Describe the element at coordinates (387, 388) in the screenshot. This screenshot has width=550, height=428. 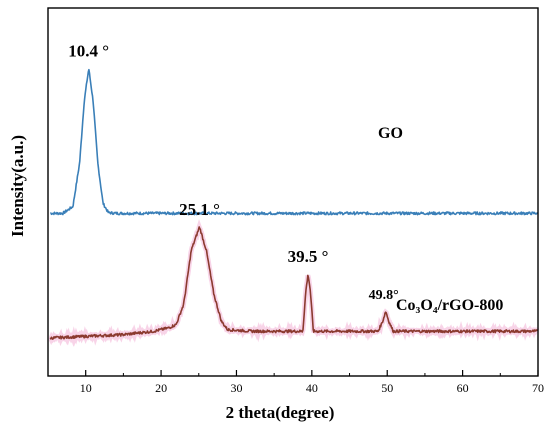
I see `x-tick-label-50: 50` at that location.